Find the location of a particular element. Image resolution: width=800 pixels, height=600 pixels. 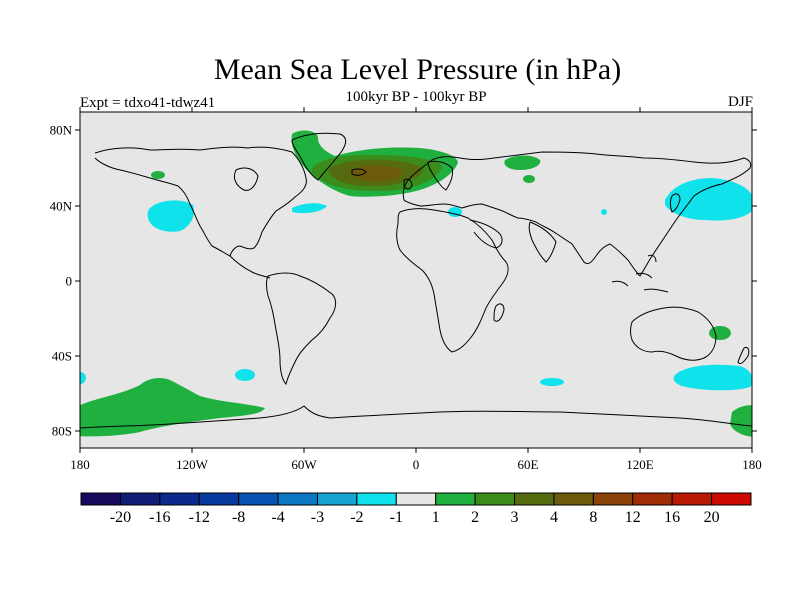

asia-cyan-spot is located at coordinates (604, 212).